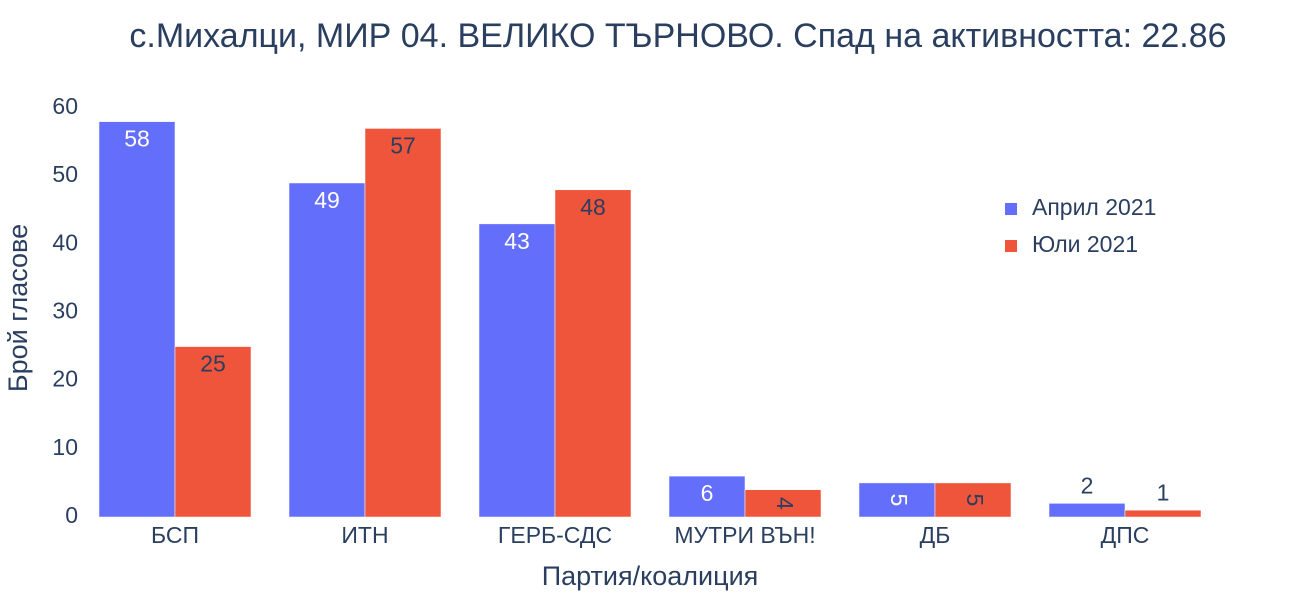 This screenshot has width=1300, height=600. Describe the element at coordinates (137, 139) in the screenshot. I see `data-label: 58` at that location.